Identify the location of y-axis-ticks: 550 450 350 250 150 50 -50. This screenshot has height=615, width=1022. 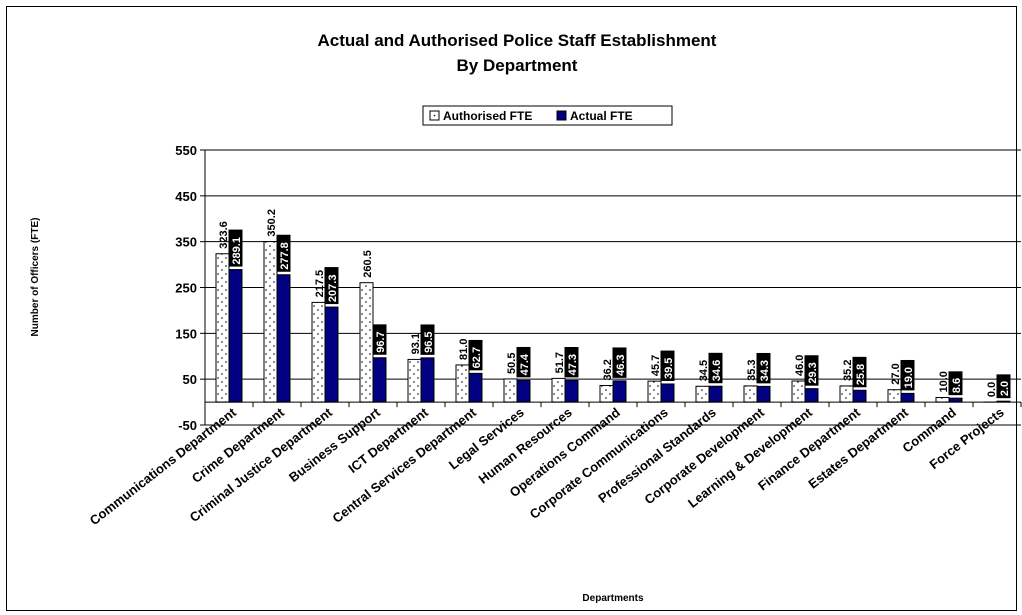
(190, 288).